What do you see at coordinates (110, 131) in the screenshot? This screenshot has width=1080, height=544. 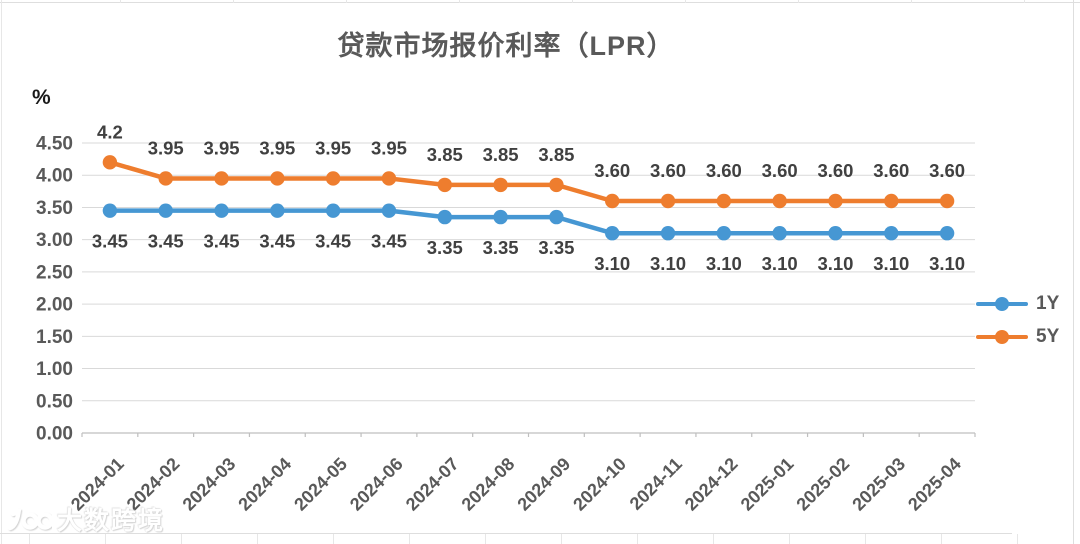 I see `data-label: 4.2` at bounding box center [110, 131].